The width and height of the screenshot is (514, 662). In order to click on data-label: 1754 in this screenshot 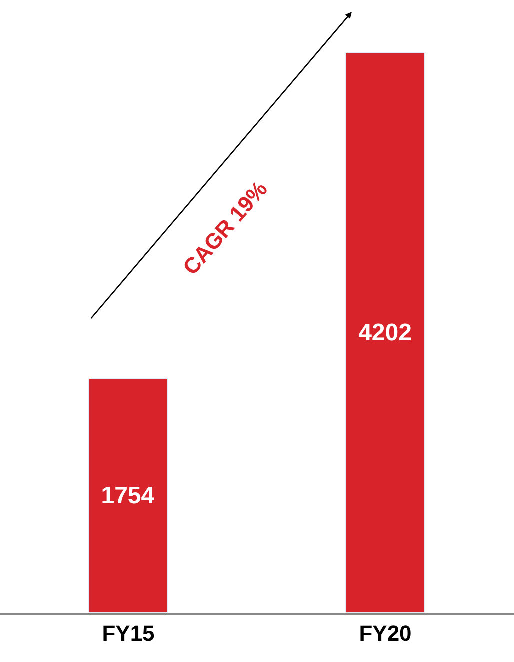, I will do `click(128, 496)`.